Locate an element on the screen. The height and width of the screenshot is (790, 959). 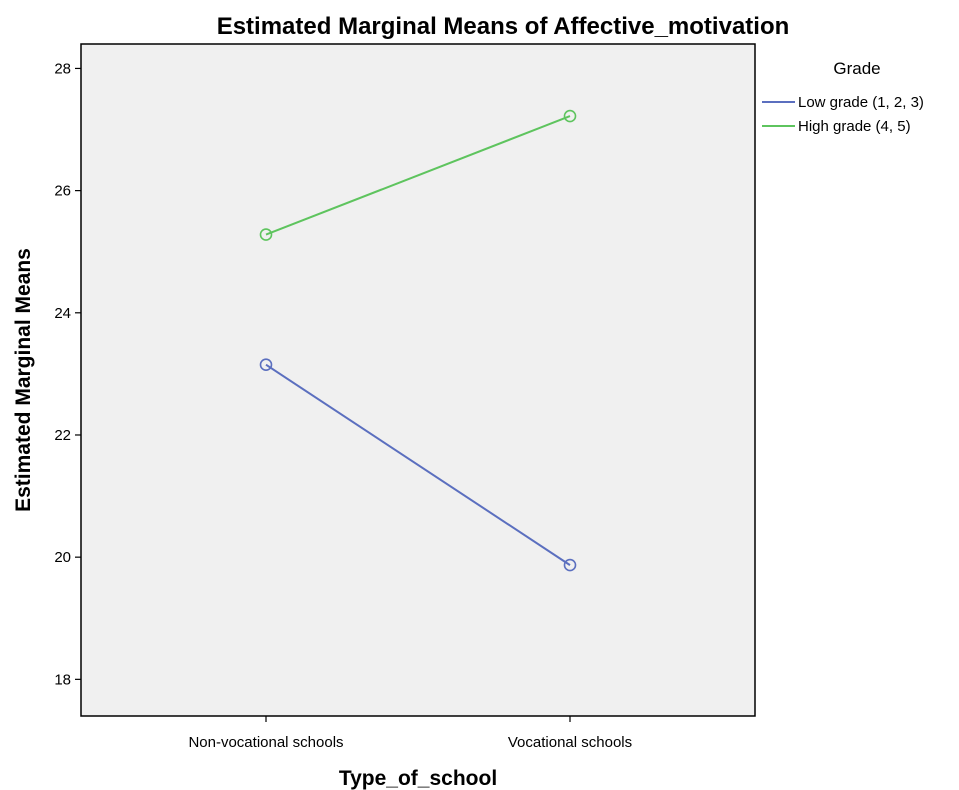
y-tick-label: 26 is located at coordinates (62, 191).